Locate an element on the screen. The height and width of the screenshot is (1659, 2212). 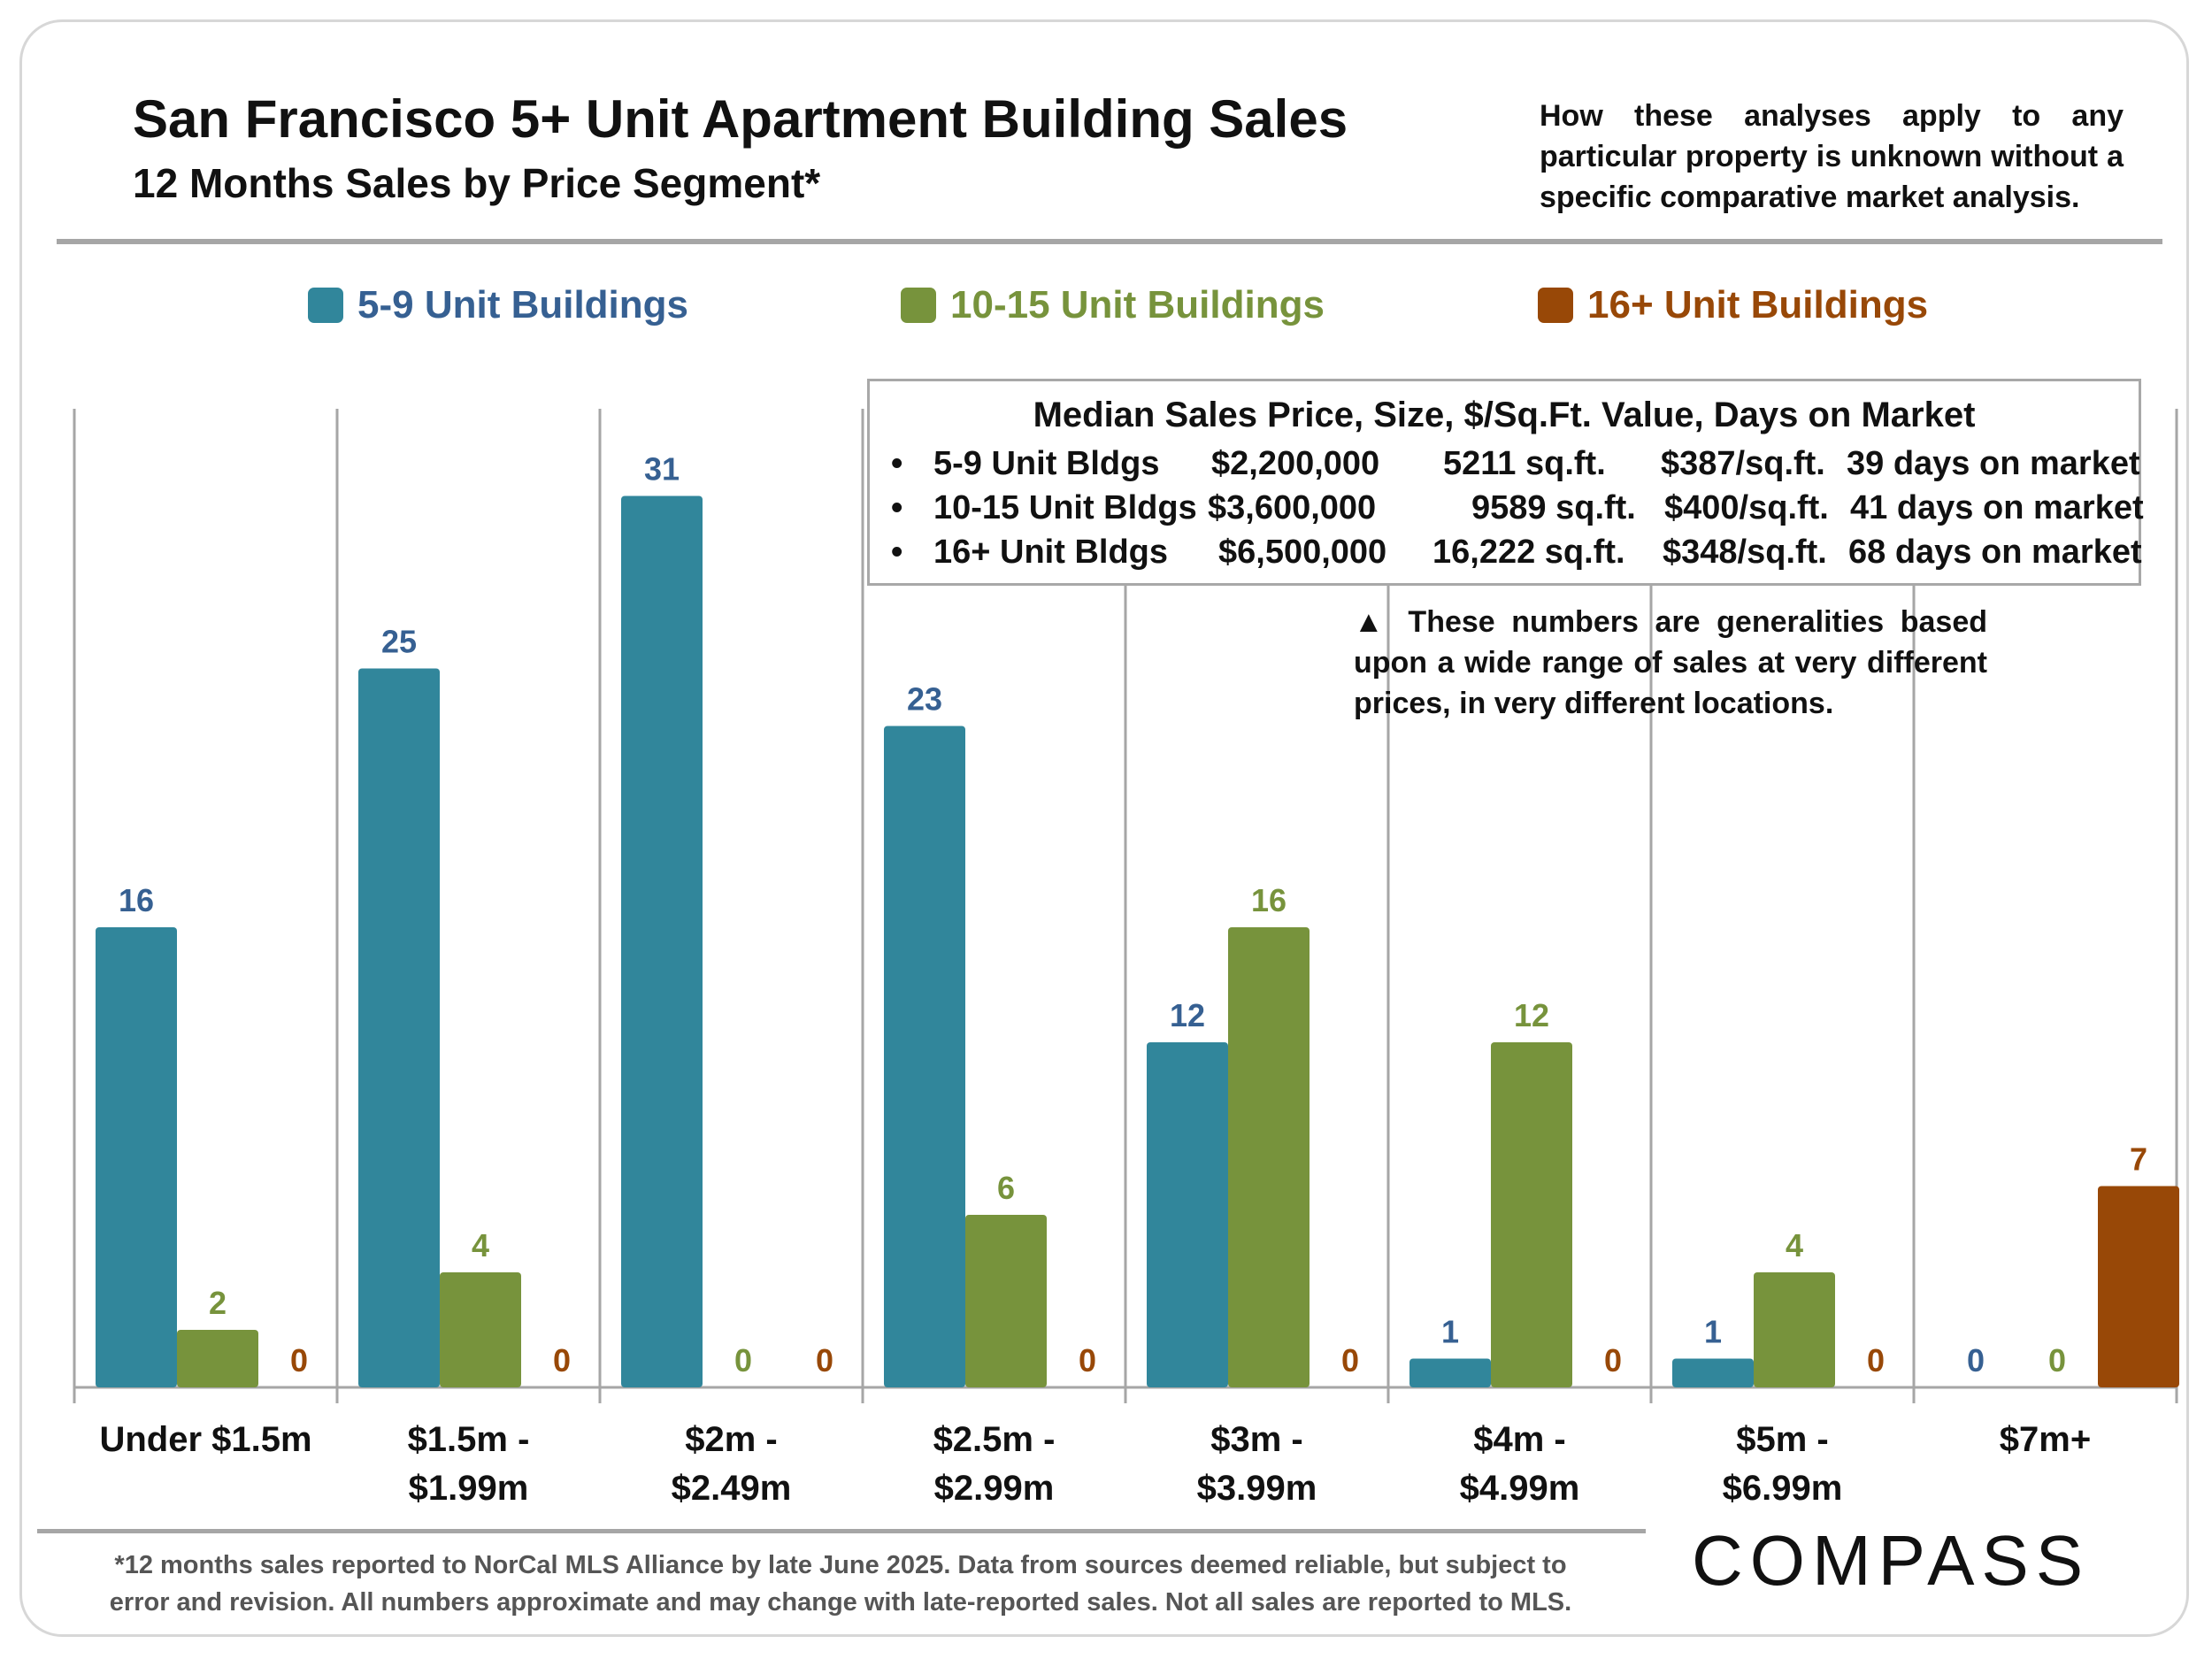
data-label: 31 is located at coordinates (662, 469).